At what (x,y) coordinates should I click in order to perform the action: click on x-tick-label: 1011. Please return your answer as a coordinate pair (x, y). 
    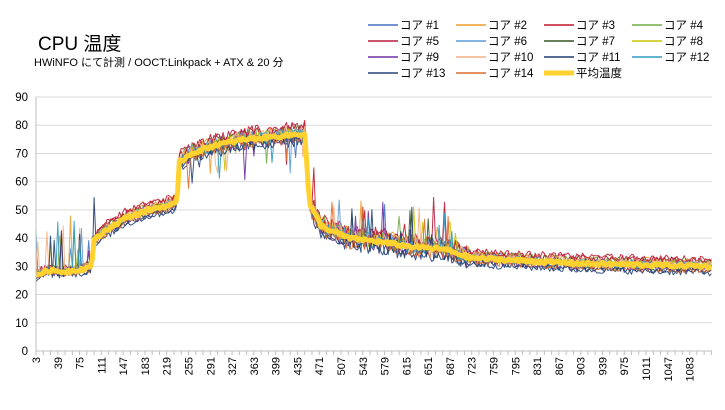
    Looking at the image, I should click on (647, 369).